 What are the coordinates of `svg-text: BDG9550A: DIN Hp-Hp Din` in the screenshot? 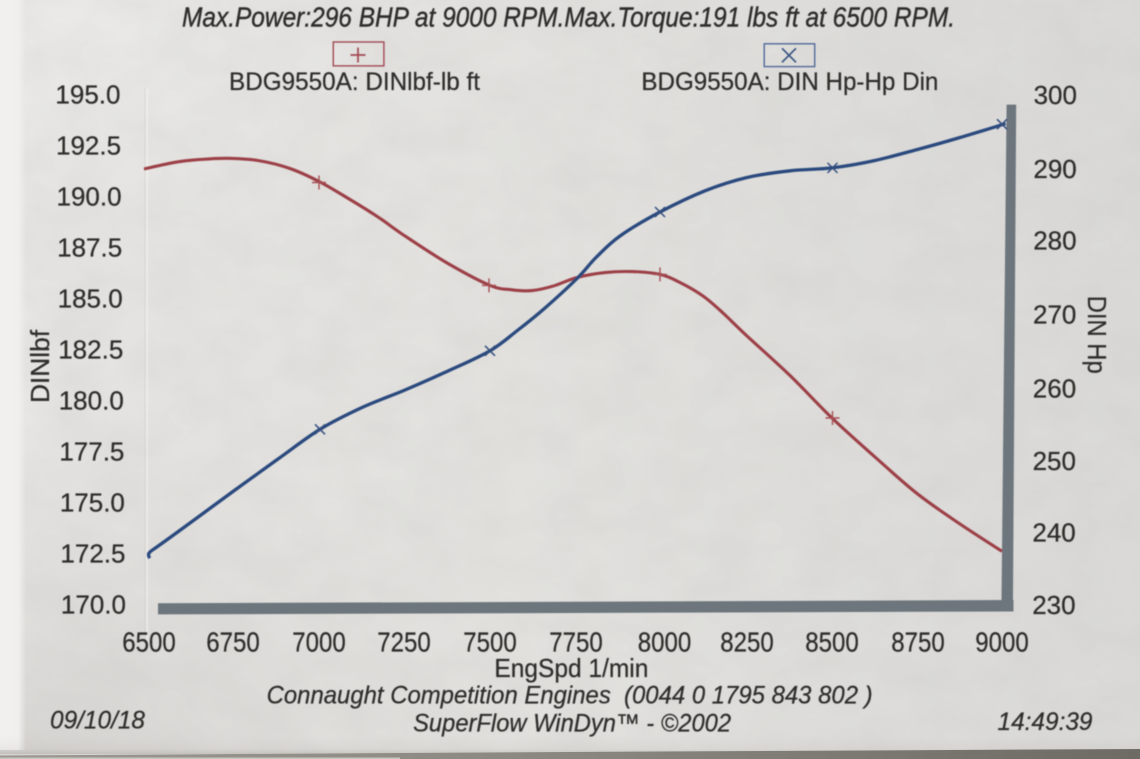 It's located at (789, 82).